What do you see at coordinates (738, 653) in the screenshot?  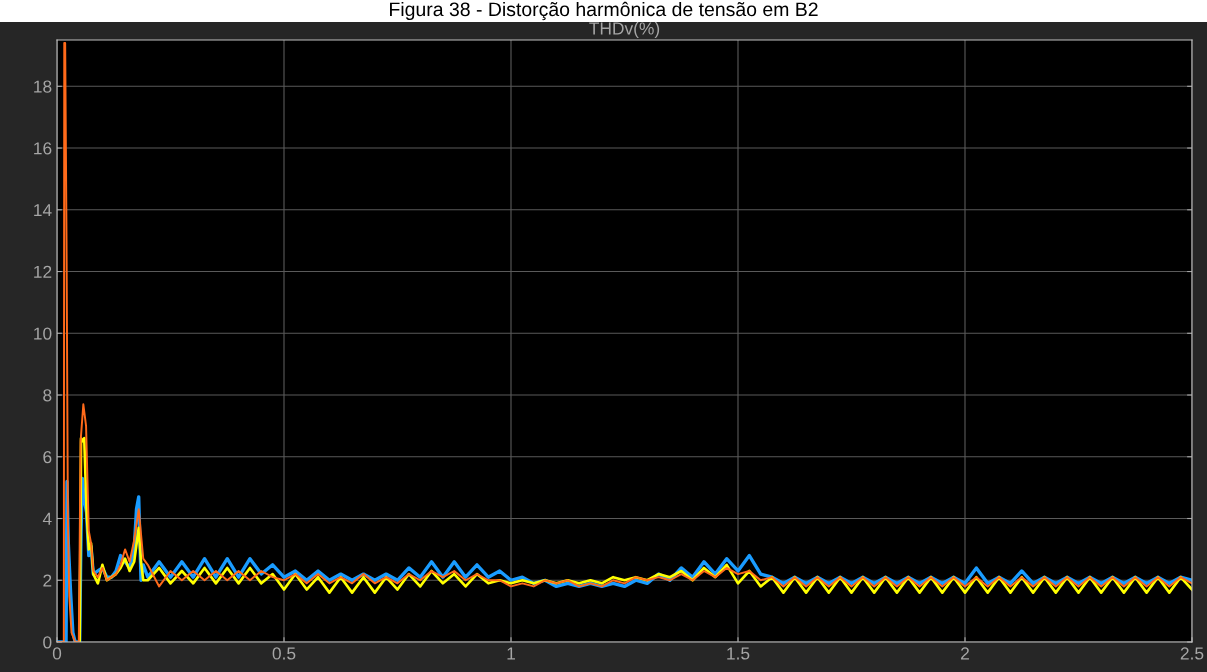 I see `x-tick-label: 1.5` at bounding box center [738, 653].